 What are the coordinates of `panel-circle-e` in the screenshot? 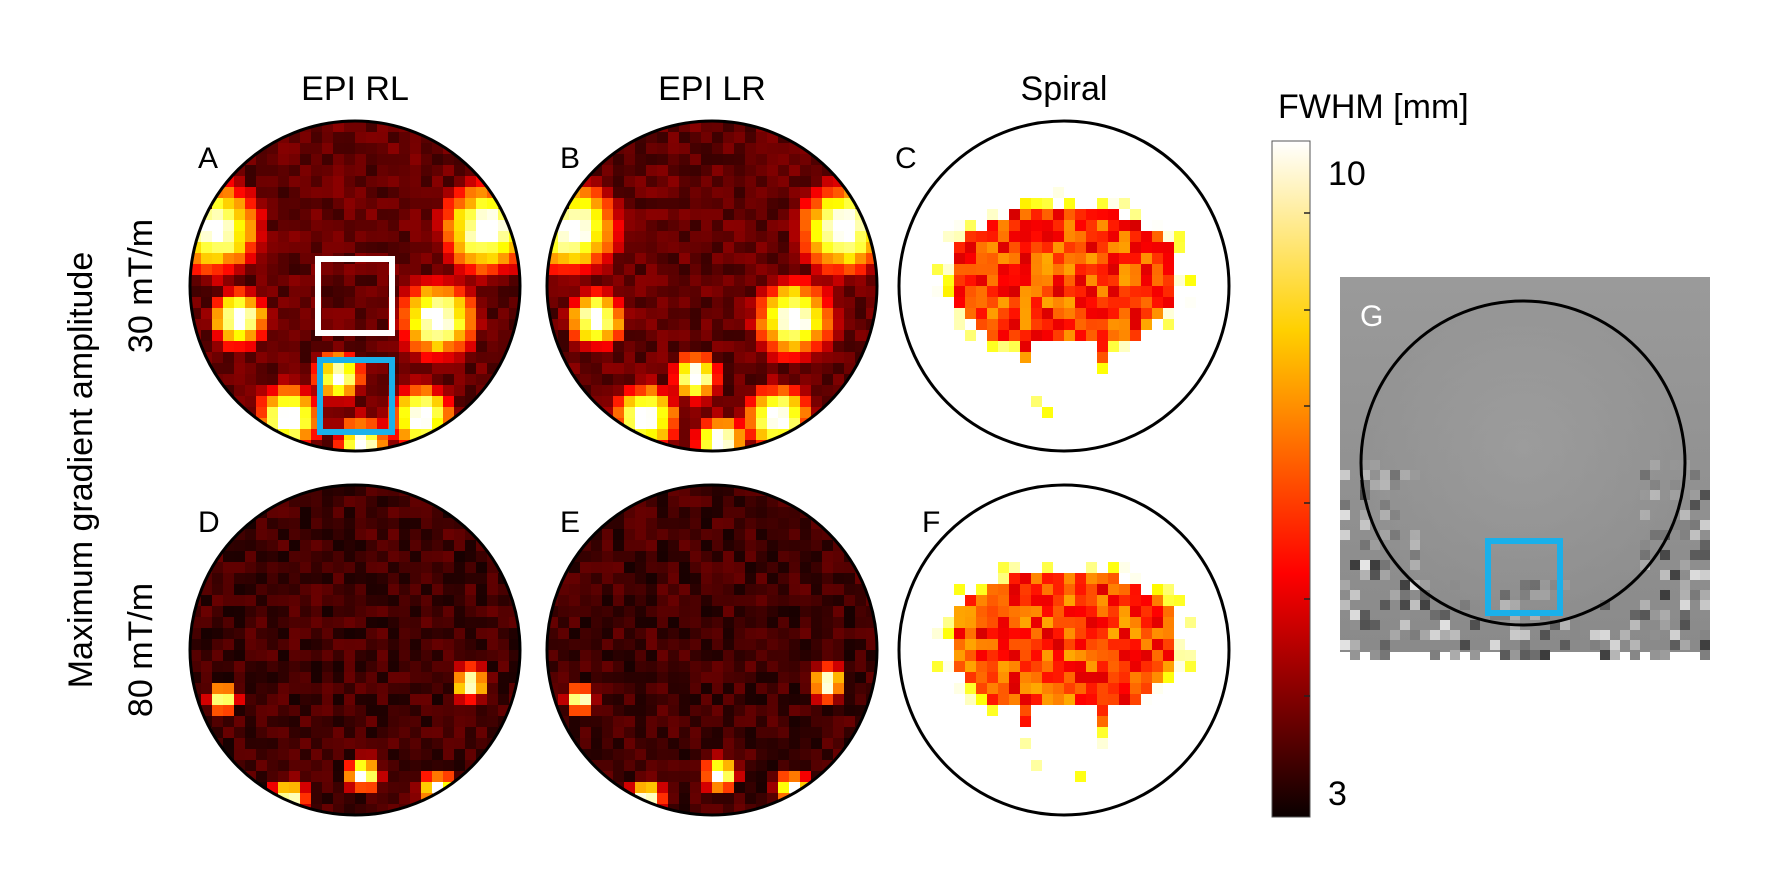 It's located at (712, 650).